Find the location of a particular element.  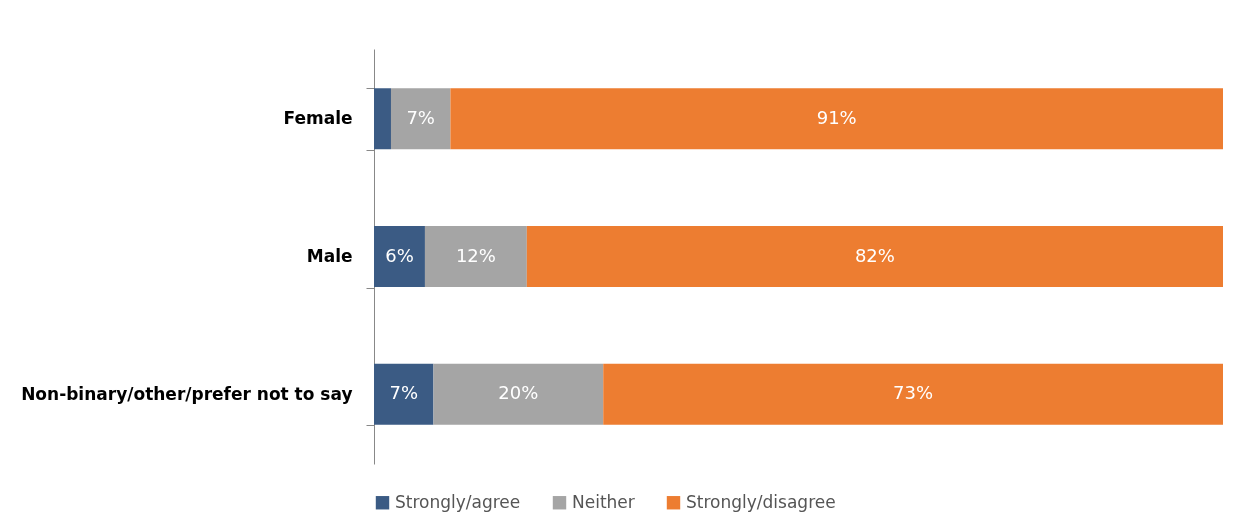

y-tick-label: Male is located at coordinates (329, 256).